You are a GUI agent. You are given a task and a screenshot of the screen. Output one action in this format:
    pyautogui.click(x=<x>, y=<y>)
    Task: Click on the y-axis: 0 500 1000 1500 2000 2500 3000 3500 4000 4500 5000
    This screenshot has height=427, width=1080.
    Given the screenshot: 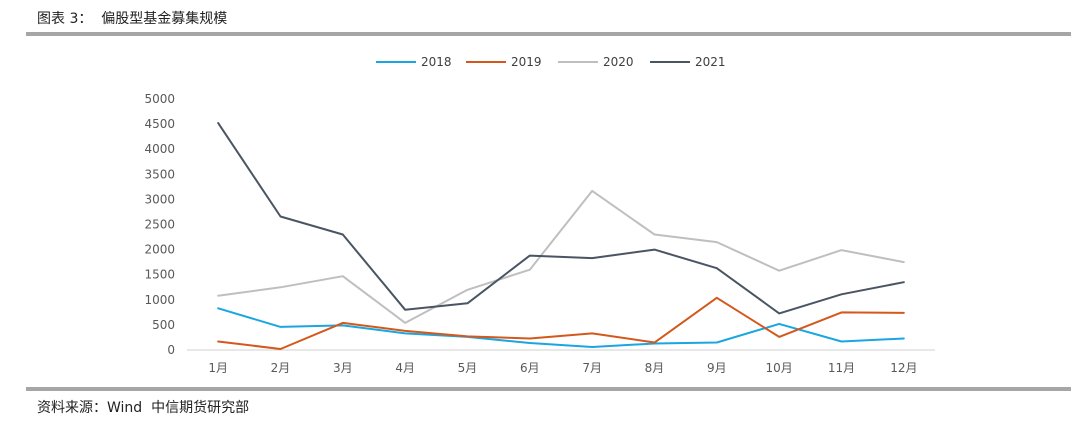 What is the action you would take?
    pyautogui.click(x=159, y=224)
    